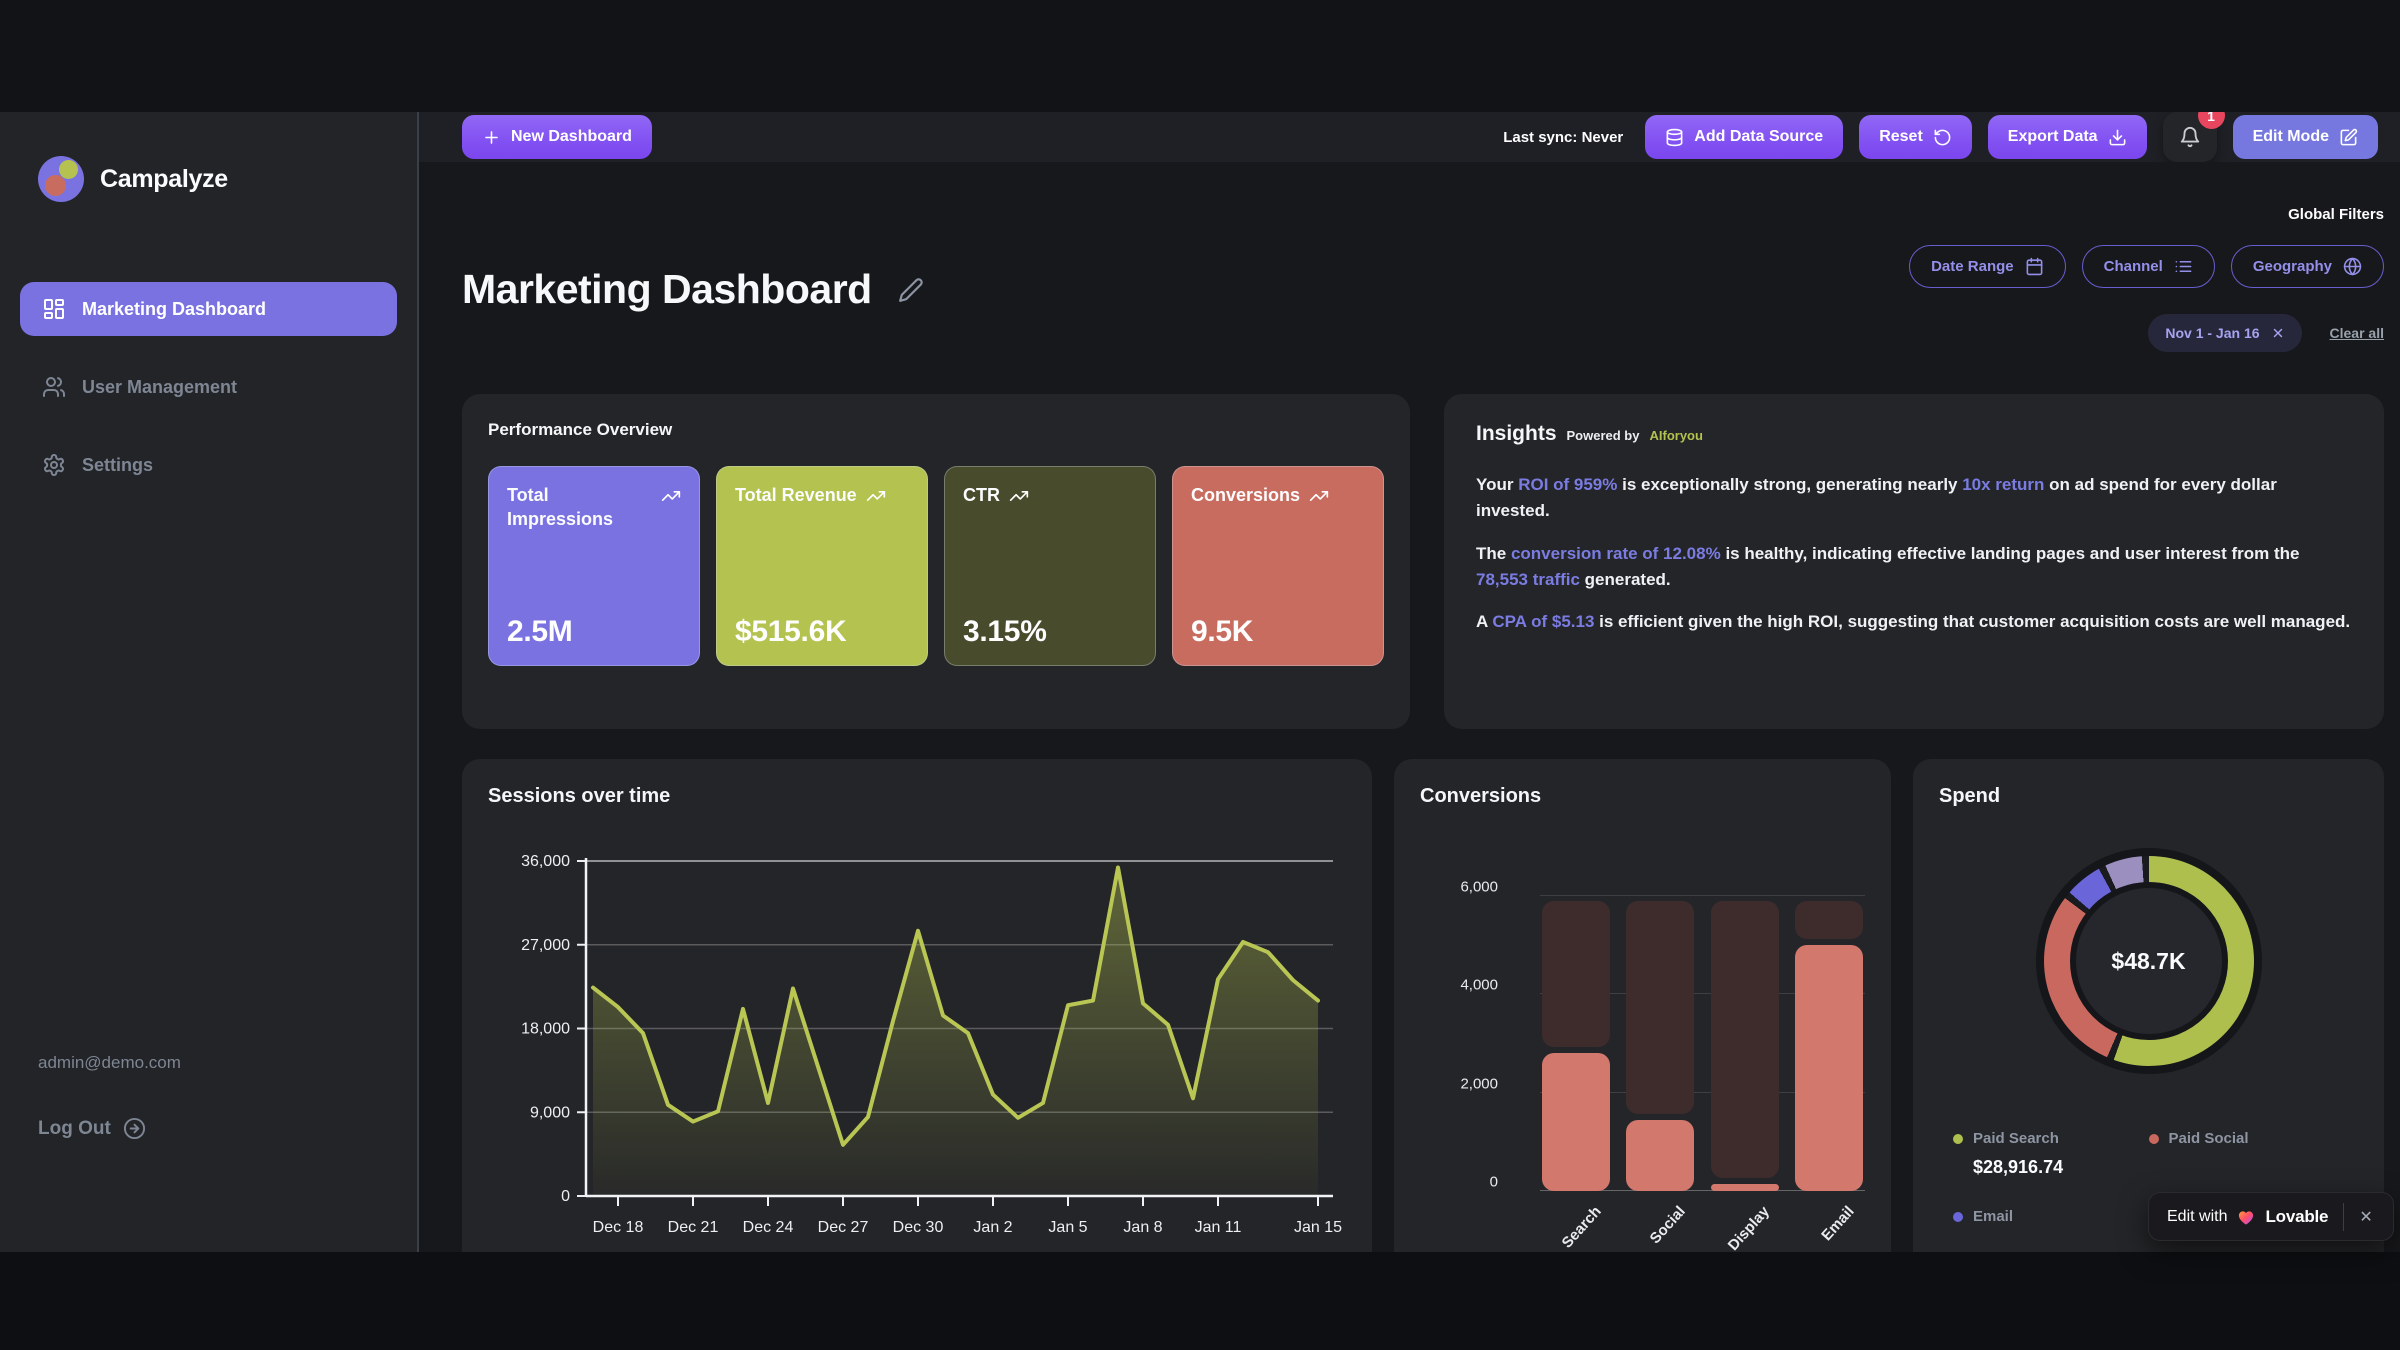 Image resolution: width=2400 pixels, height=1350 pixels. I want to click on insights-powered-by: Powered by, so click(1603, 435).